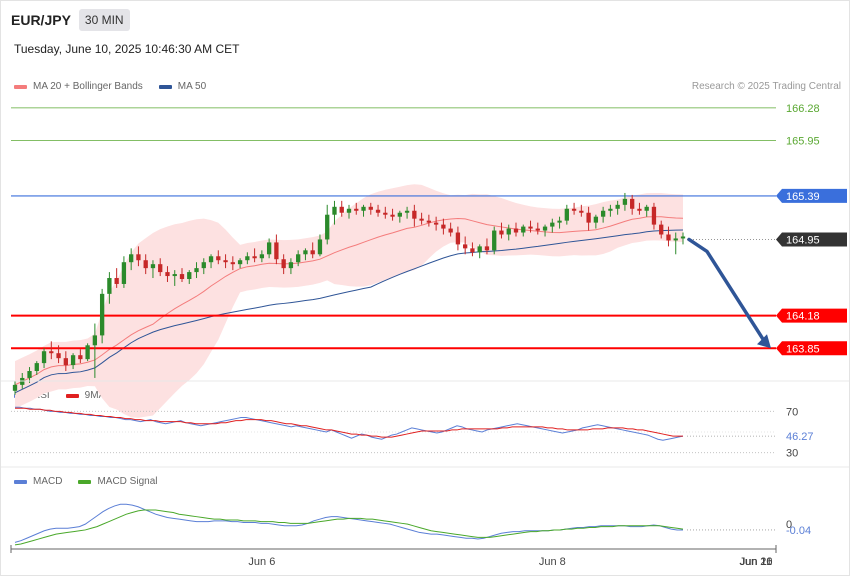 This screenshot has height=576, width=850. What do you see at coordinates (803, 109) in the screenshot?
I see `level-value-text: 166.28` at bounding box center [803, 109].